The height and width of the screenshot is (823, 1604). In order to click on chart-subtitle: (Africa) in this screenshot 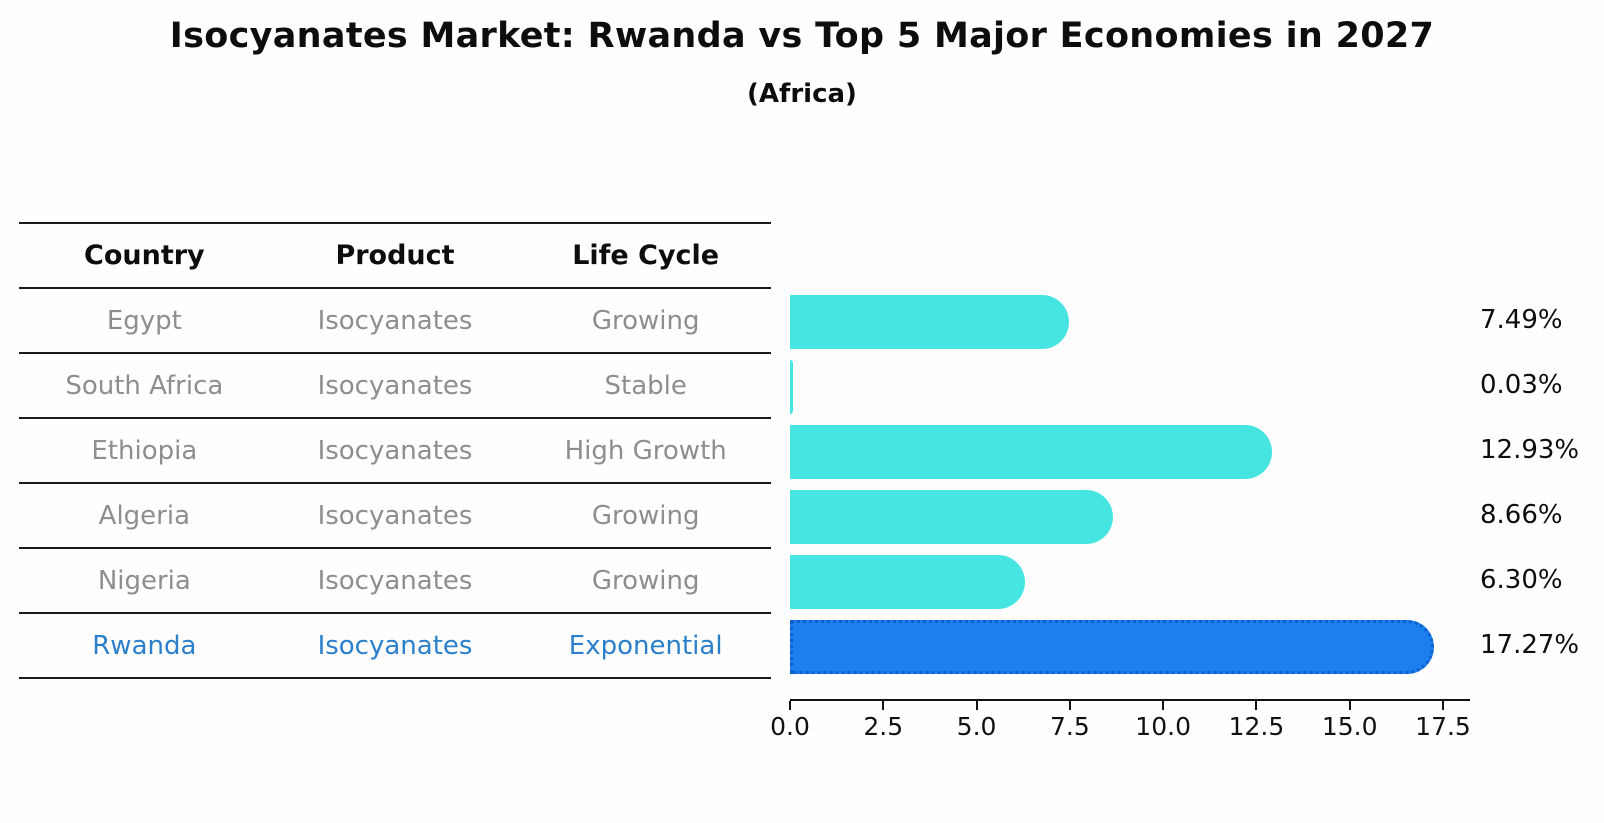, I will do `click(802, 94)`.